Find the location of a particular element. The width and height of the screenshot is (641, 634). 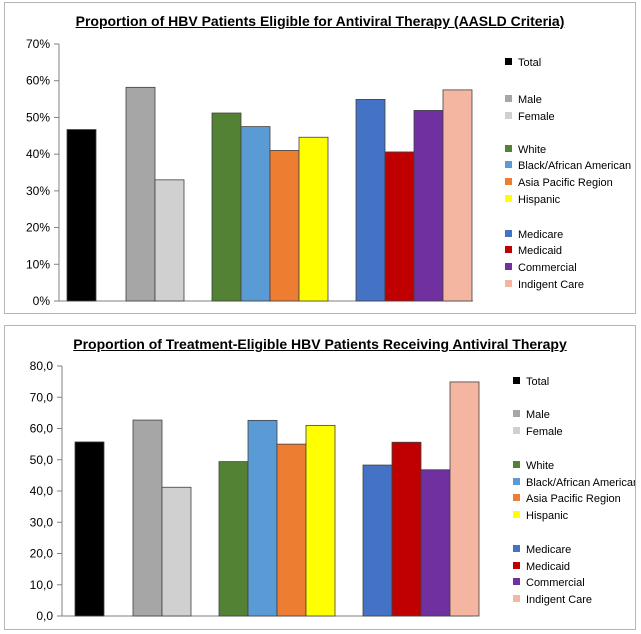

y-tick-label: 0% is located at coordinates (42, 301).